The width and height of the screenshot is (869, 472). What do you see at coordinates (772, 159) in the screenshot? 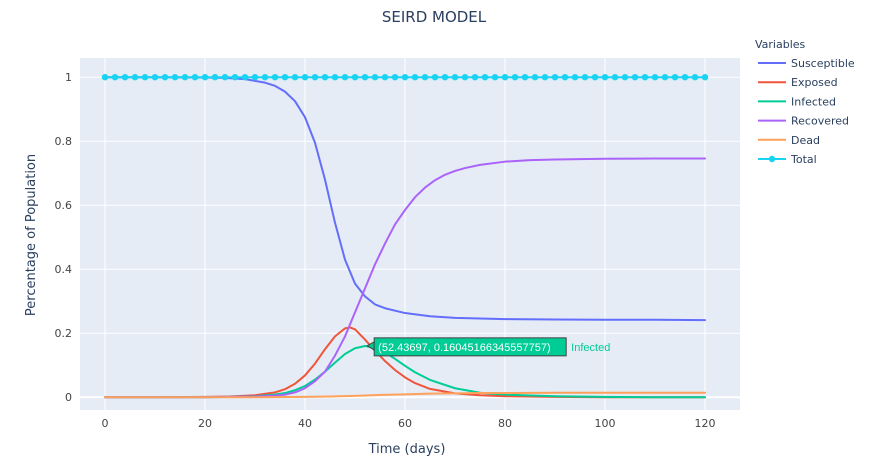
I see `legend-marker-total` at bounding box center [772, 159].